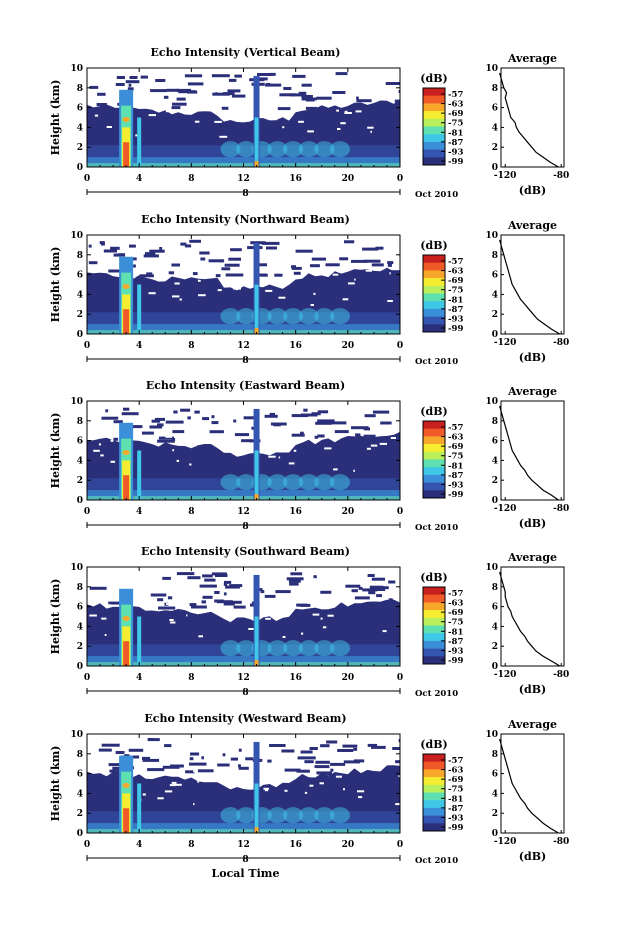  What do you see at coordinates (348, 179) in the screenshot?
I see `x-tick-label: 20` at bounding box center [348, 179].